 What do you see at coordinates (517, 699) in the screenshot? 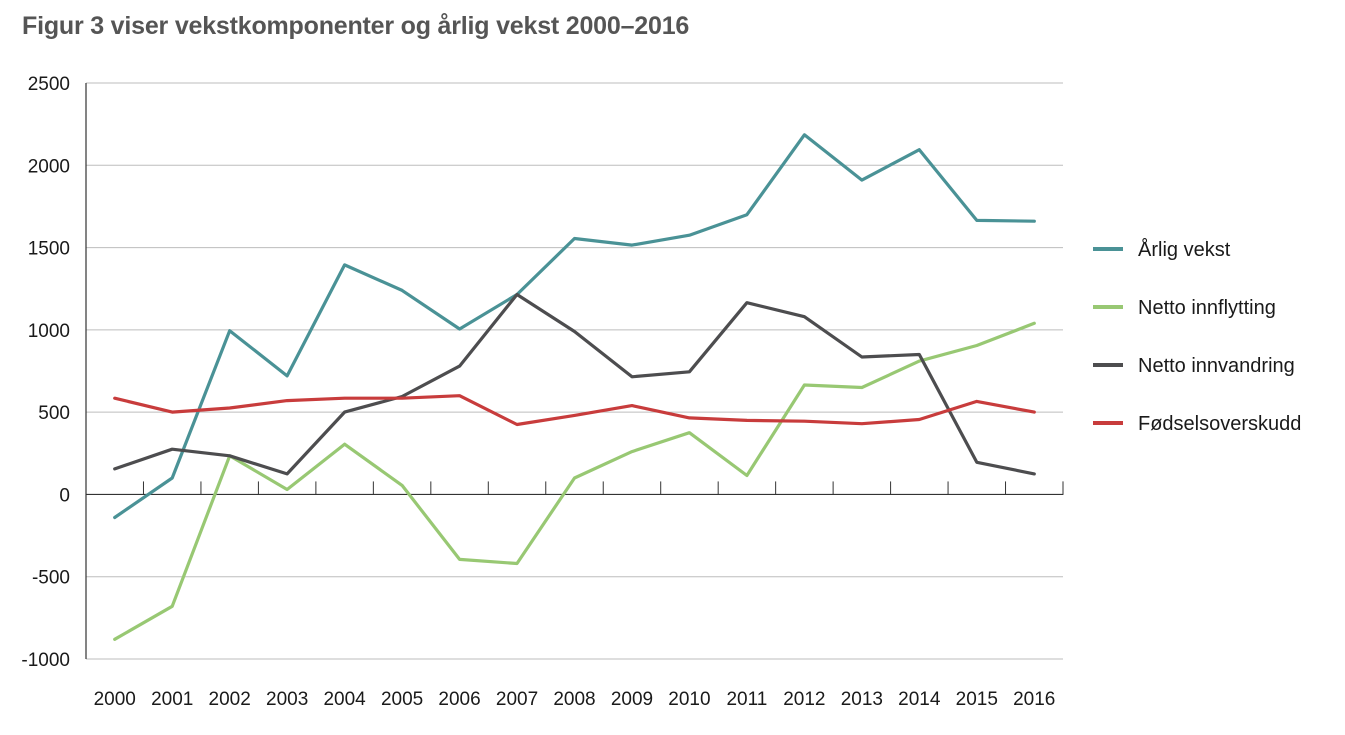
I see `x-tick-label: 2007` at bounding box center [517, 699].